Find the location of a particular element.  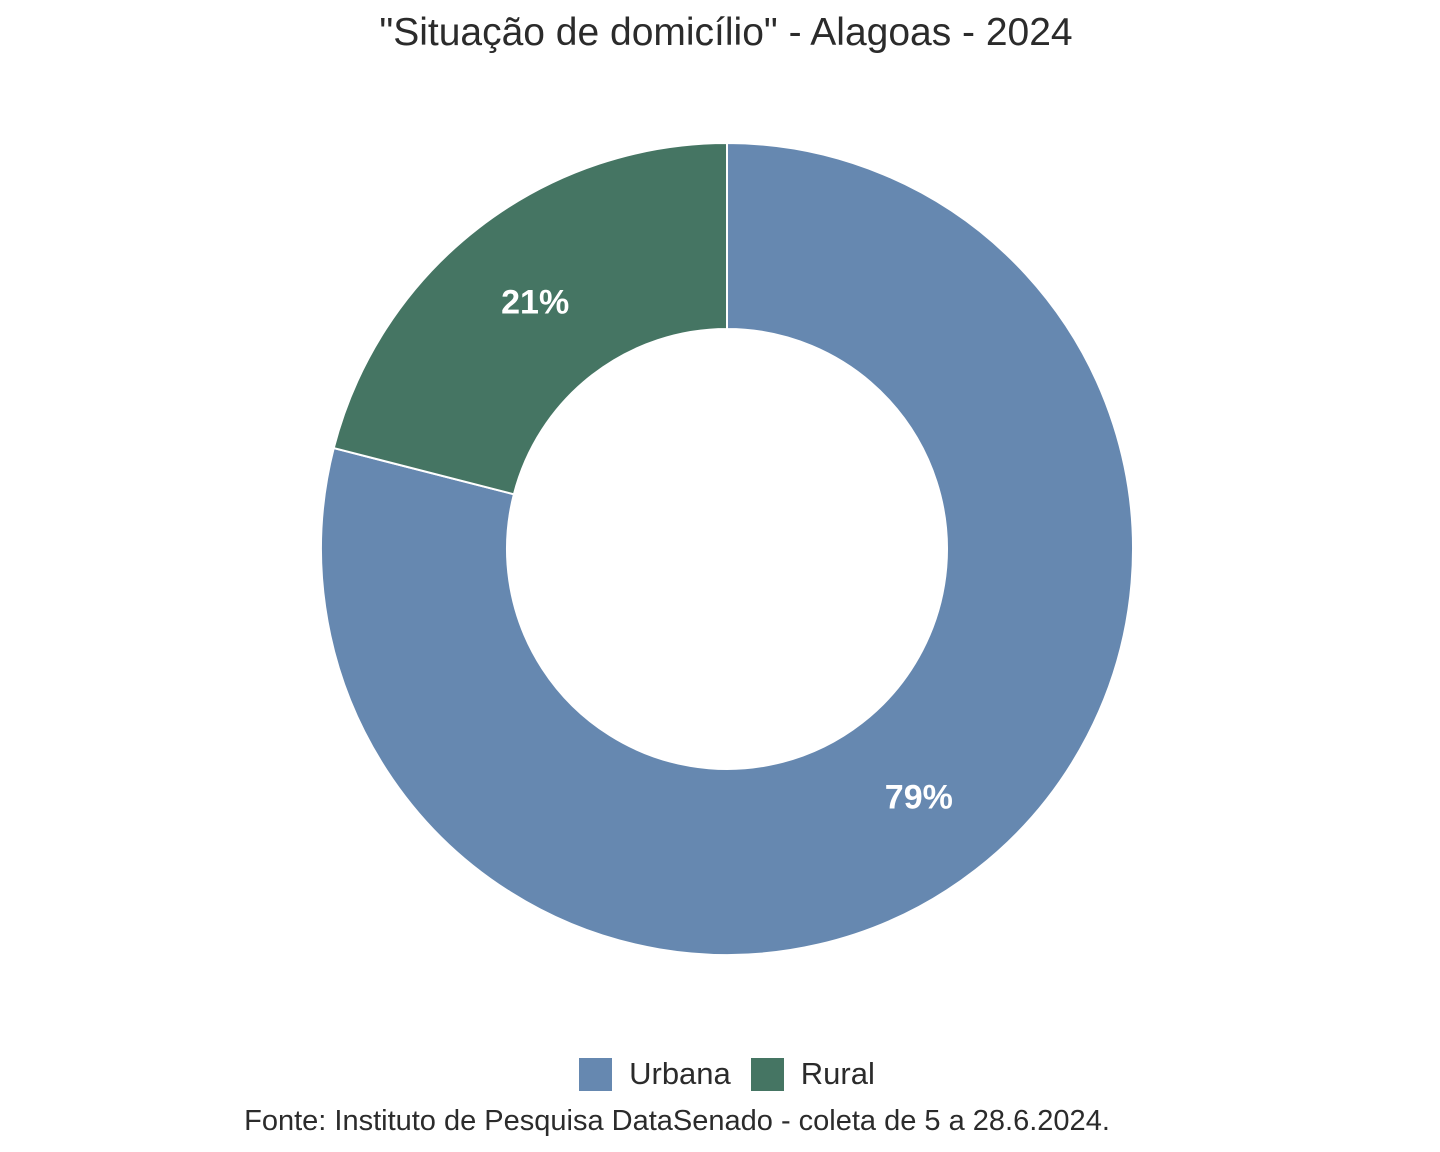

slice-rural is located at coordinates (530, 318).